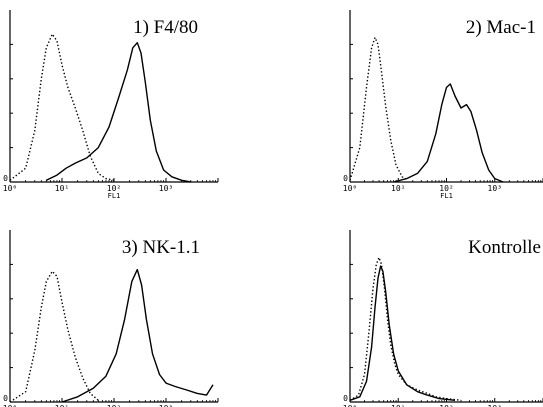 Image resolution: width=543 pixels, height=407 pixels. I want to click on panel-title: 3) NK-1.1, so click(161, 247).